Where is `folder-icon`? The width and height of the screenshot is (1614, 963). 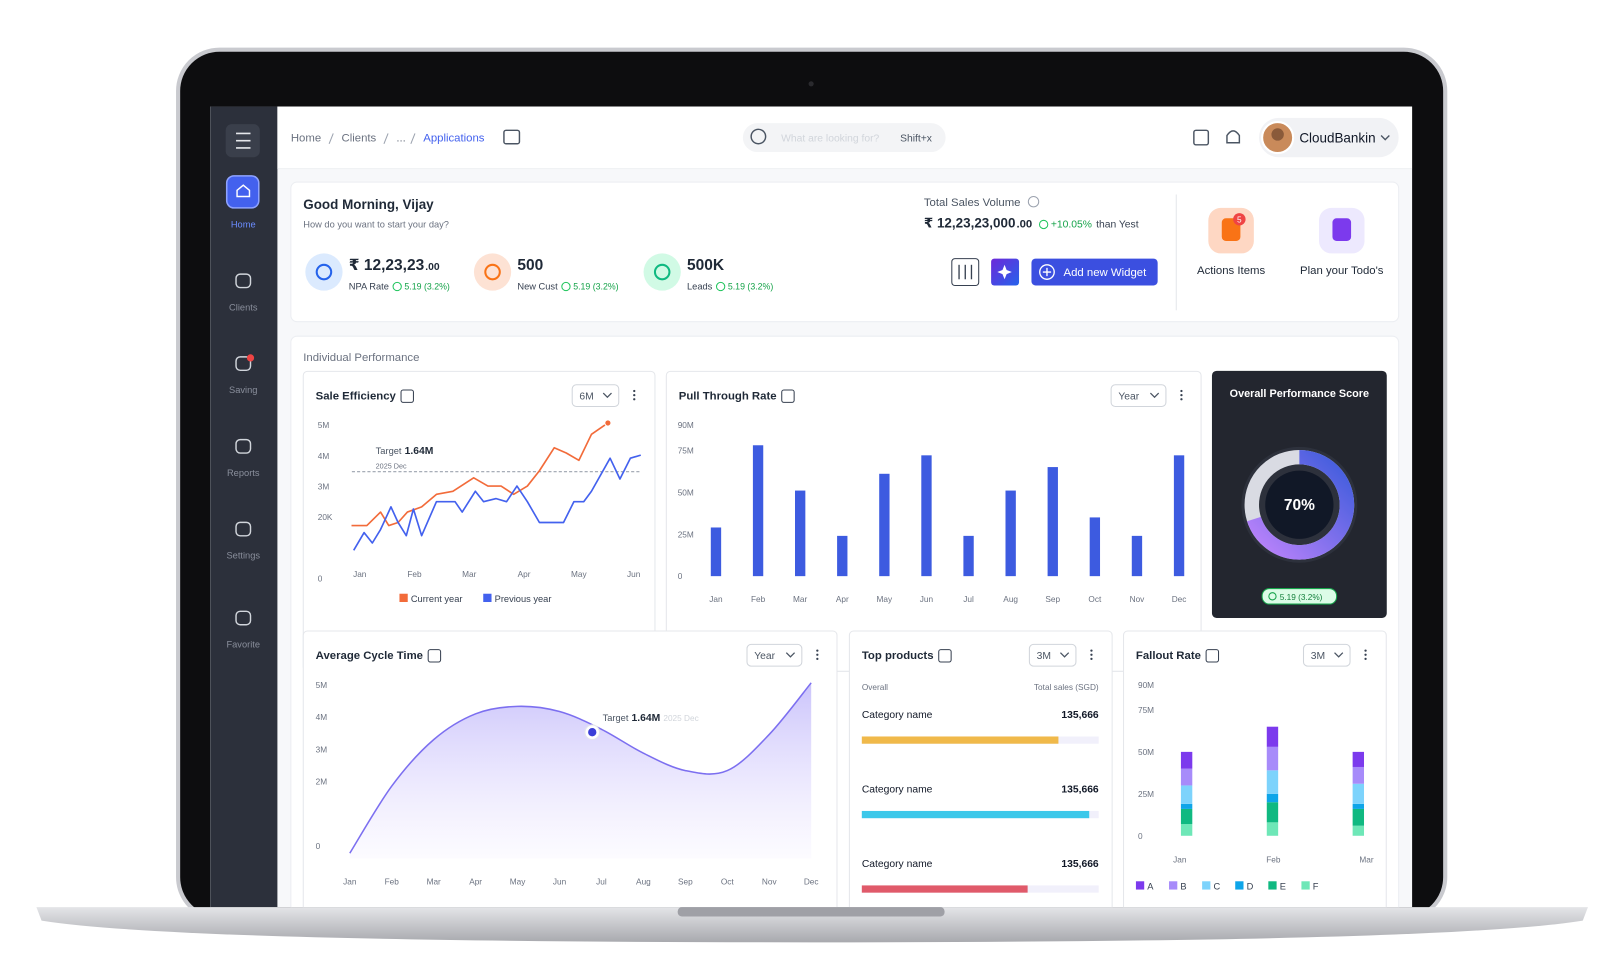 folder-icon is located at coordinates (512, 137).